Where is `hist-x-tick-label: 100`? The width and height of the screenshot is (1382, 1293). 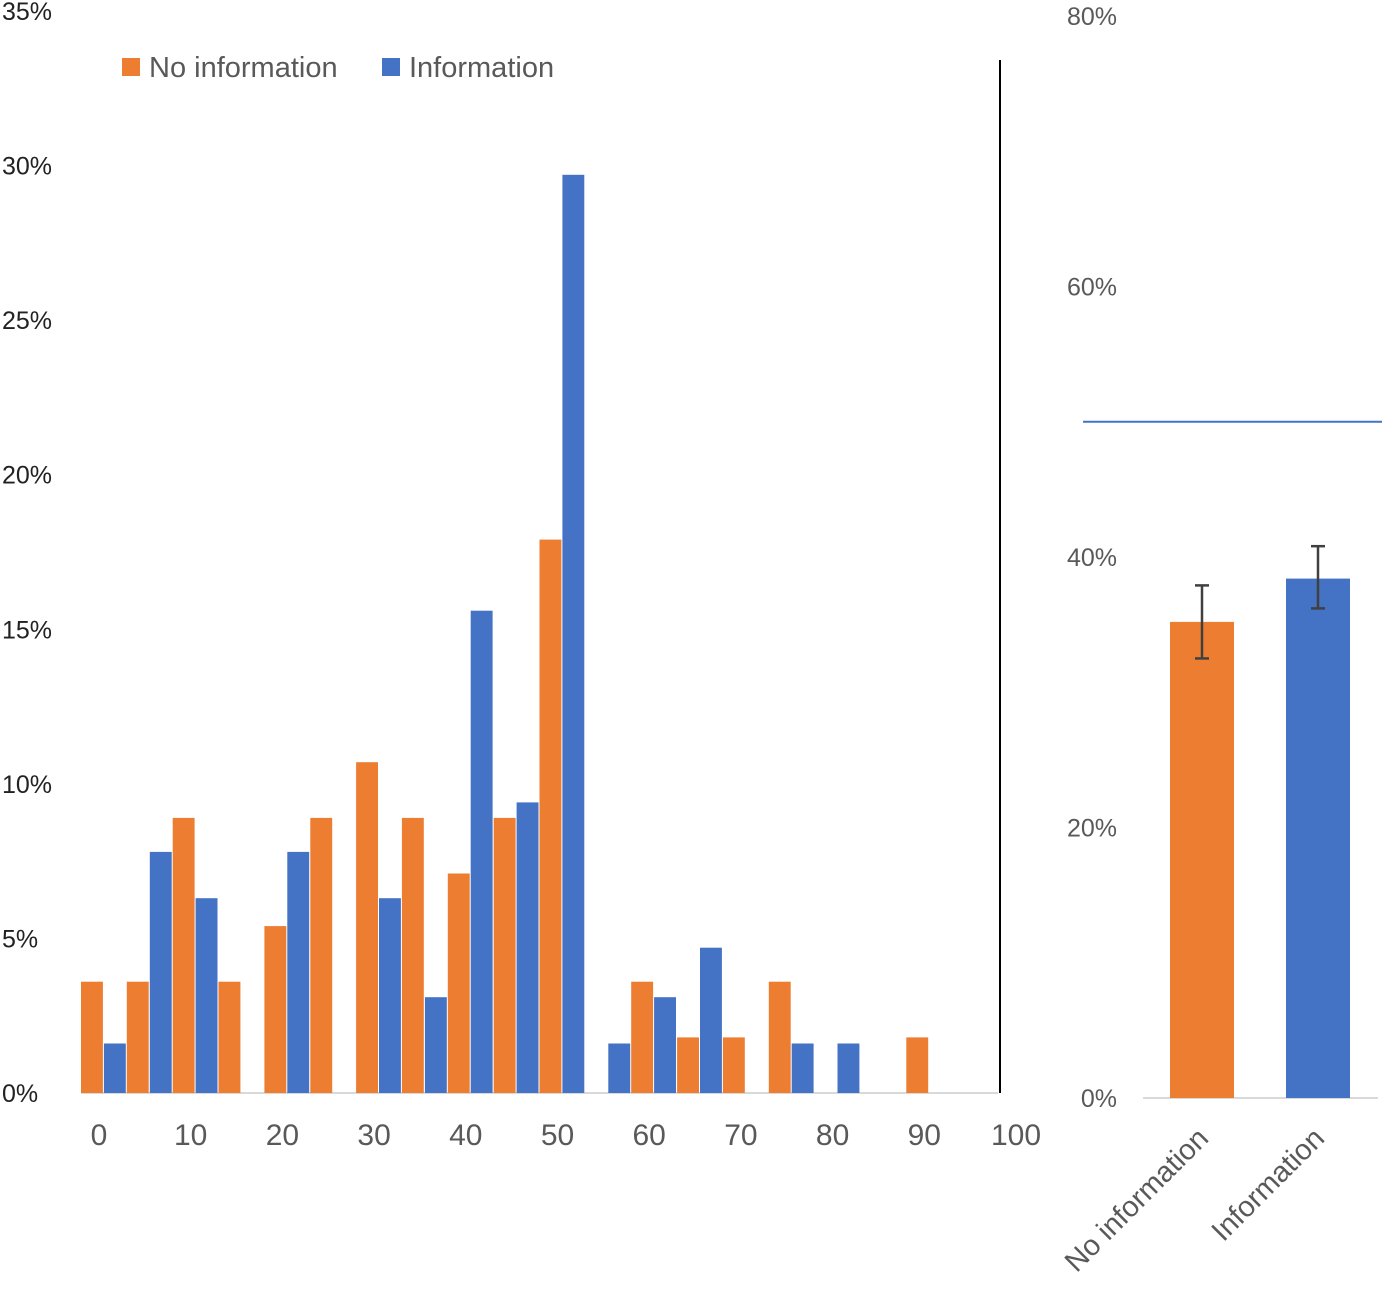
hist-x-tick-label: 100 is located at coordinates (1016, 1135).